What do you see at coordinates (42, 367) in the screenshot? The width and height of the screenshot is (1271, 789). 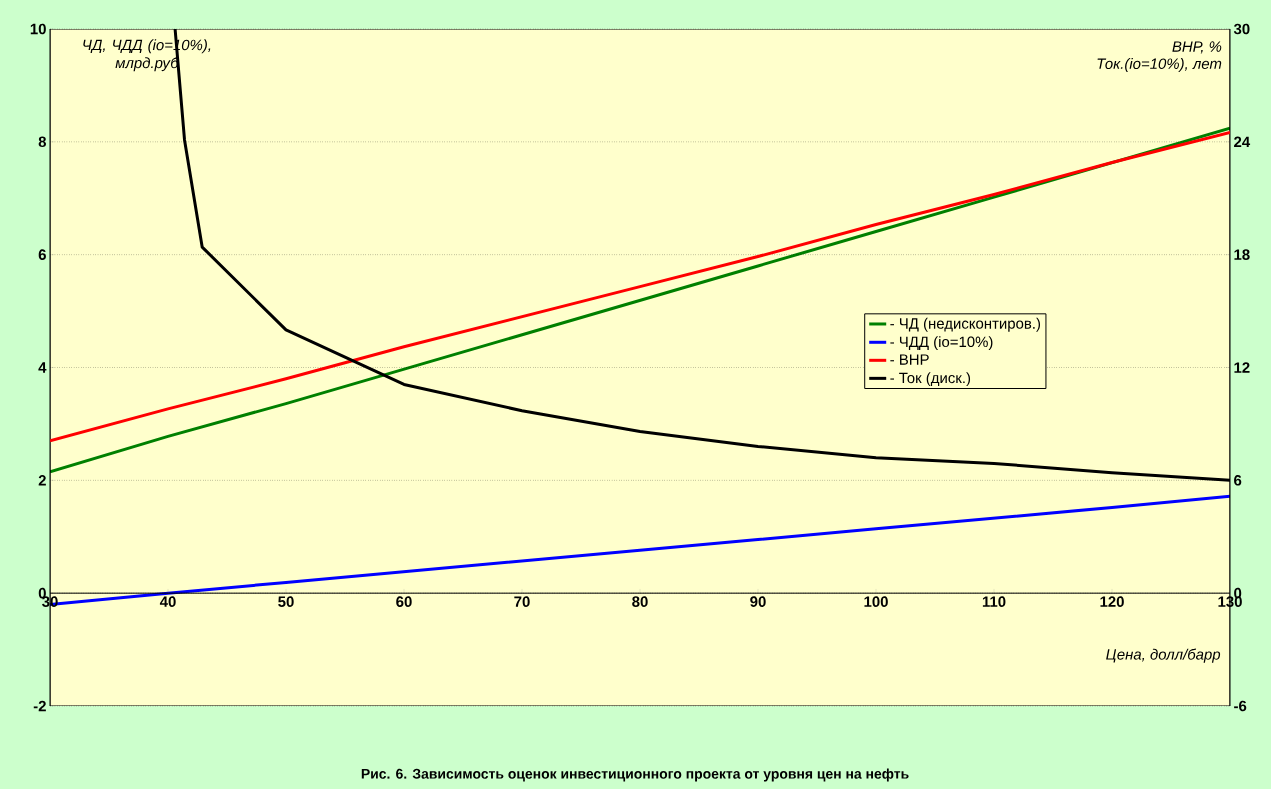 I see `y-tick-label: 4` at bounding box center [42, 367].